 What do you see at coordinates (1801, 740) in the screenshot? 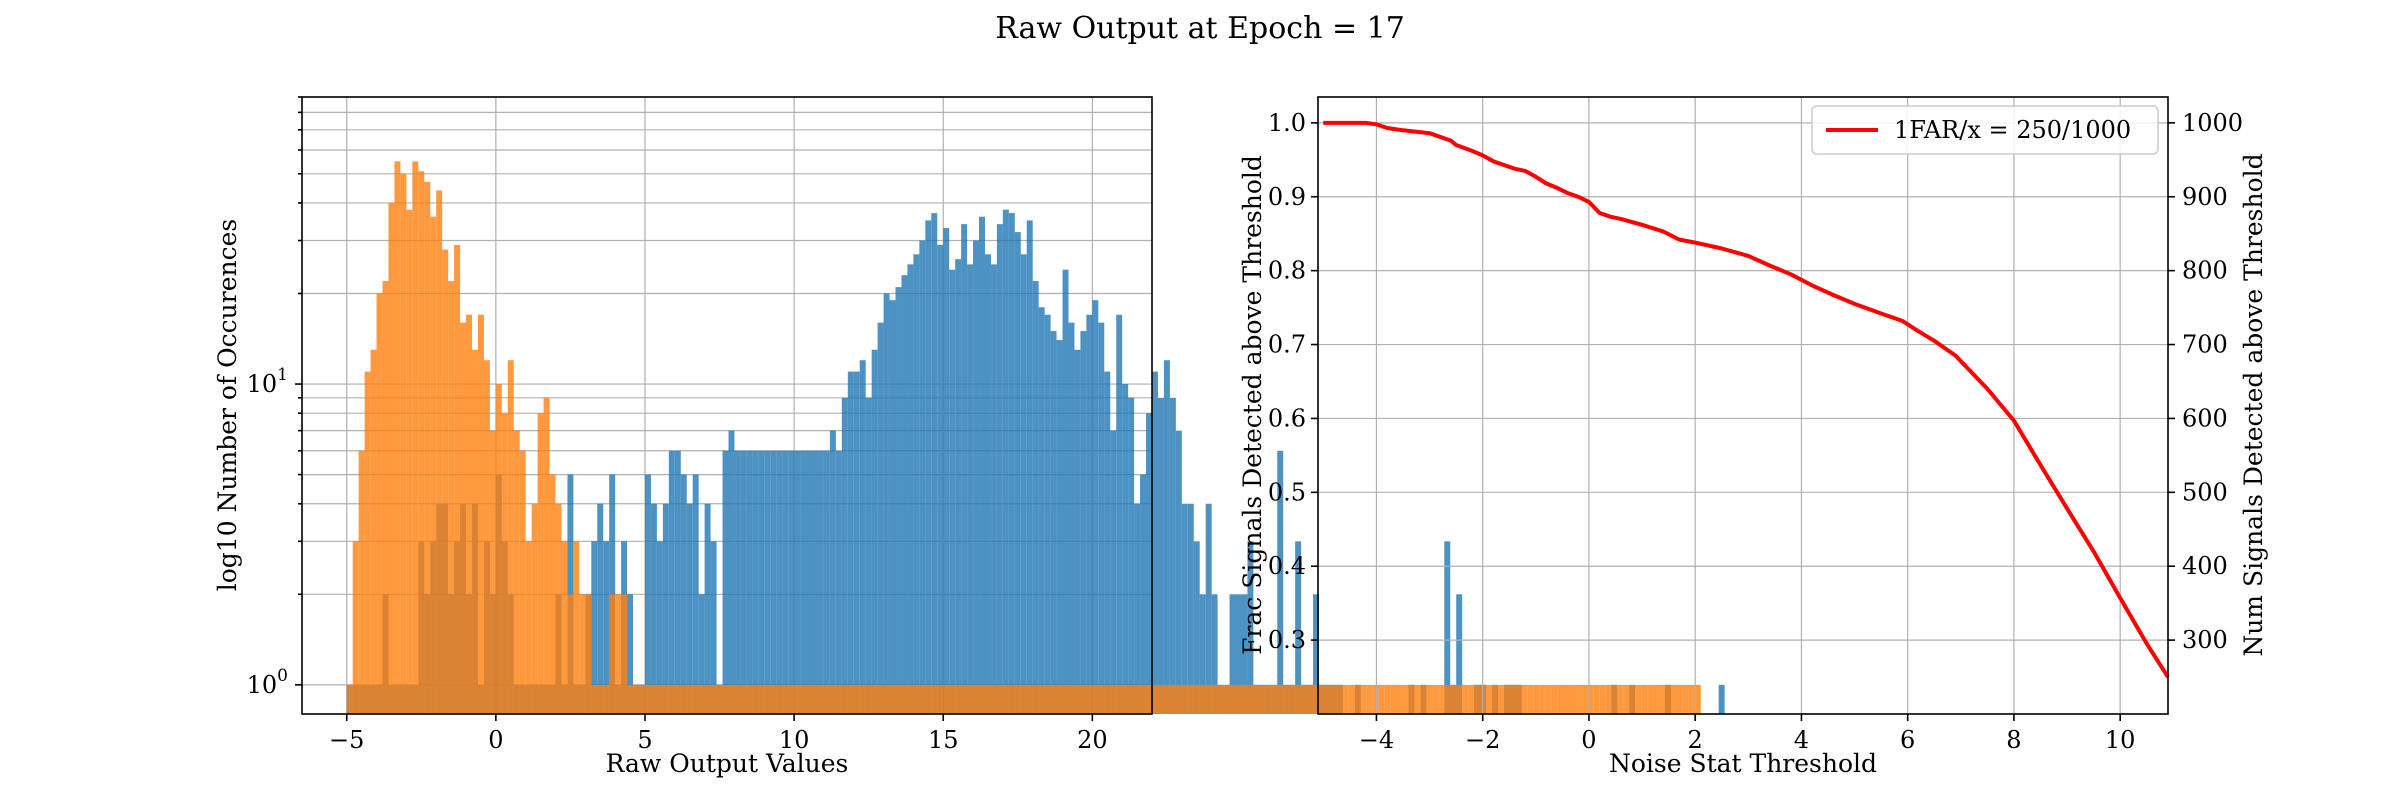
I see `line-x-tick-label: 4` at bounding box center [1801, 740].